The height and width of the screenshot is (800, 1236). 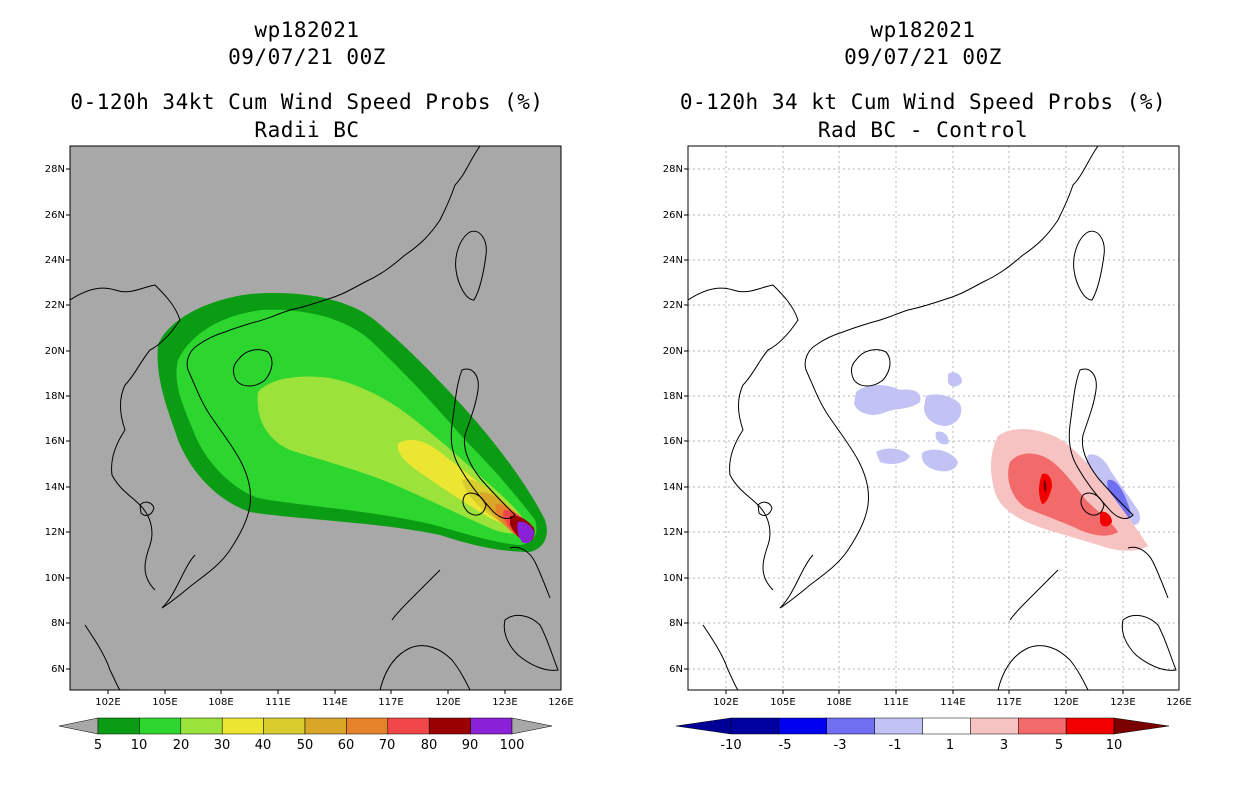 I want to click on cb-label-60: 60, so click(x=346, y=745).